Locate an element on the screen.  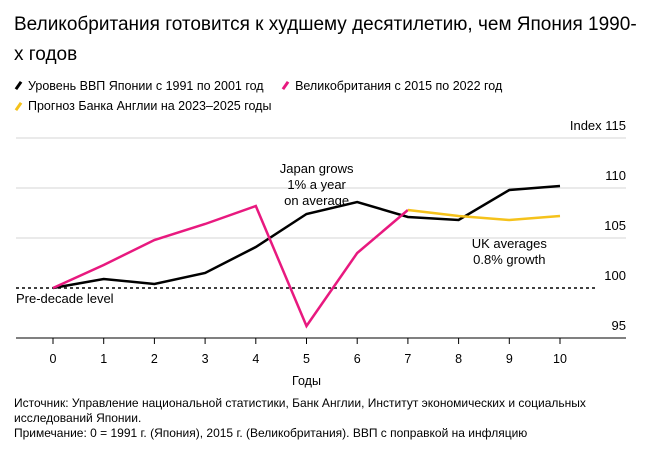
x-tick-label: 3 is located at coordinates (205, 359).